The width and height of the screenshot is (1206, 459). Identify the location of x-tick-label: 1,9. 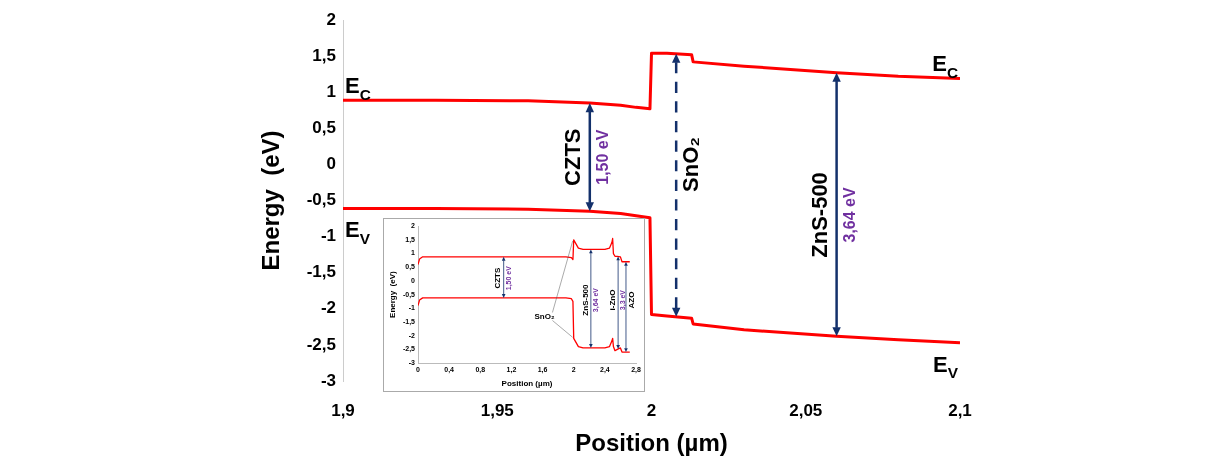
(343, 410).